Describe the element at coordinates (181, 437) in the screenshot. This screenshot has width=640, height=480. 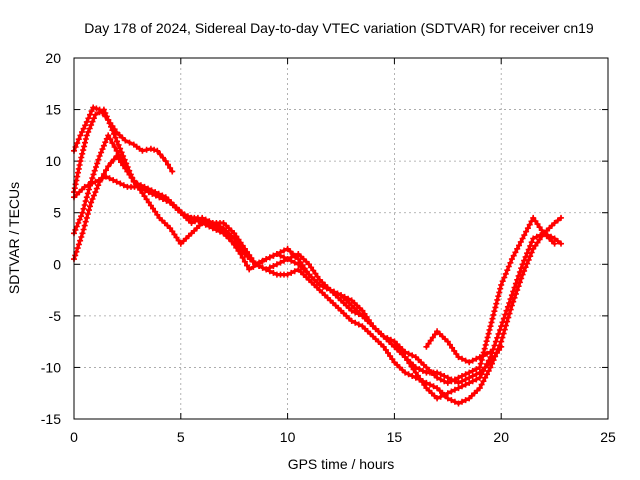
I see `x-tick-label: 5` at that location.